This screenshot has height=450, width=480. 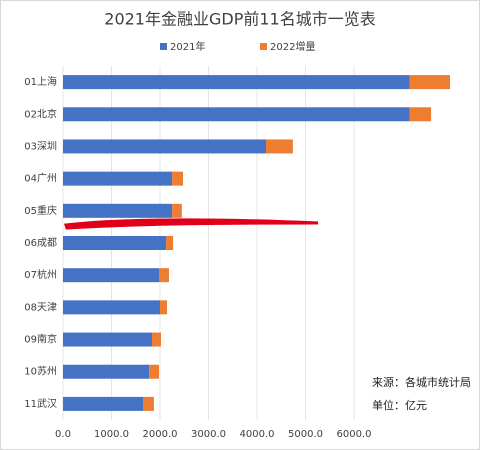 I want to click on y-tick-label: 10苏州, so click(x=40, y=371).